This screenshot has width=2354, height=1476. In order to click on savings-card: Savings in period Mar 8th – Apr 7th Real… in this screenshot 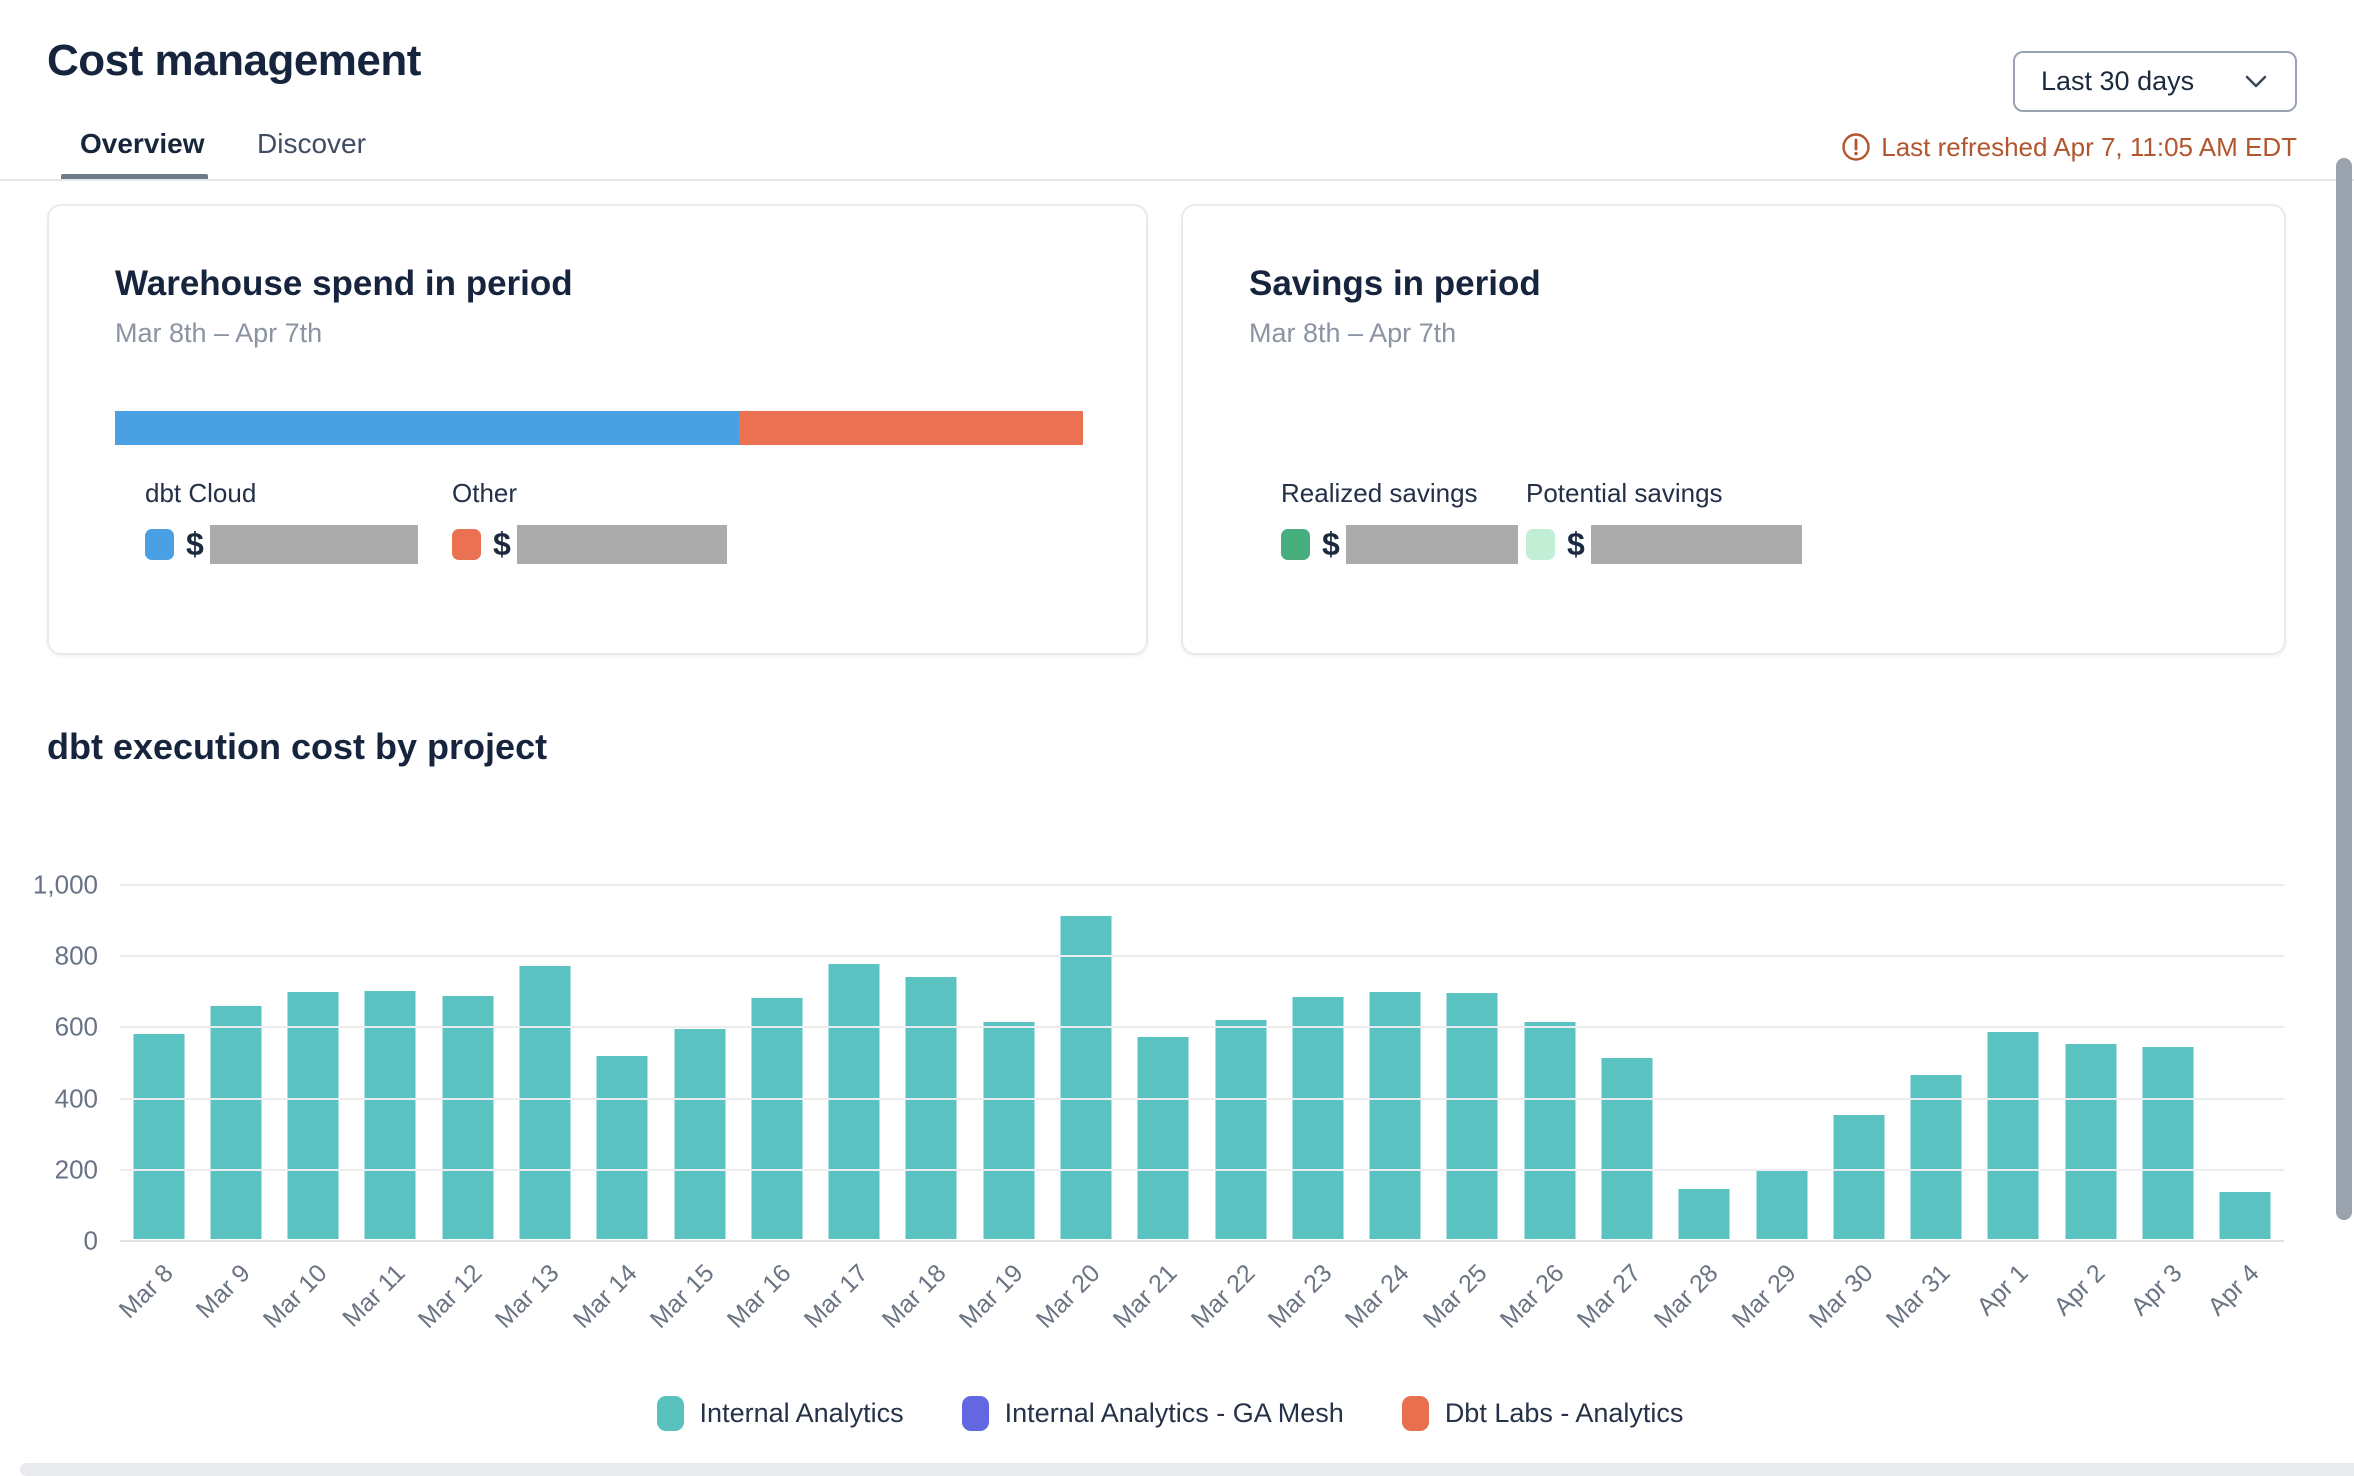, I will do `click(1733, 429)`.